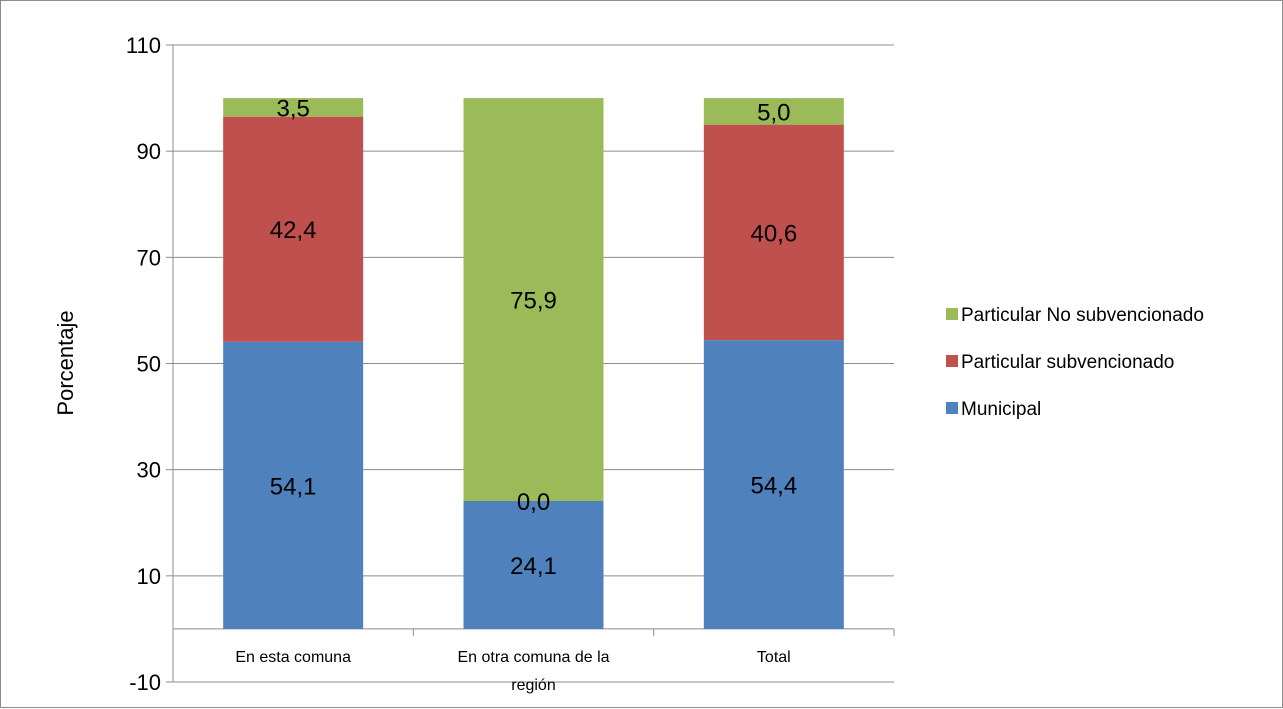  What do you see at coordinates (149, 470) in the screenshot?
I see `y-tick-label: 30` at bounding box center [149, 470].